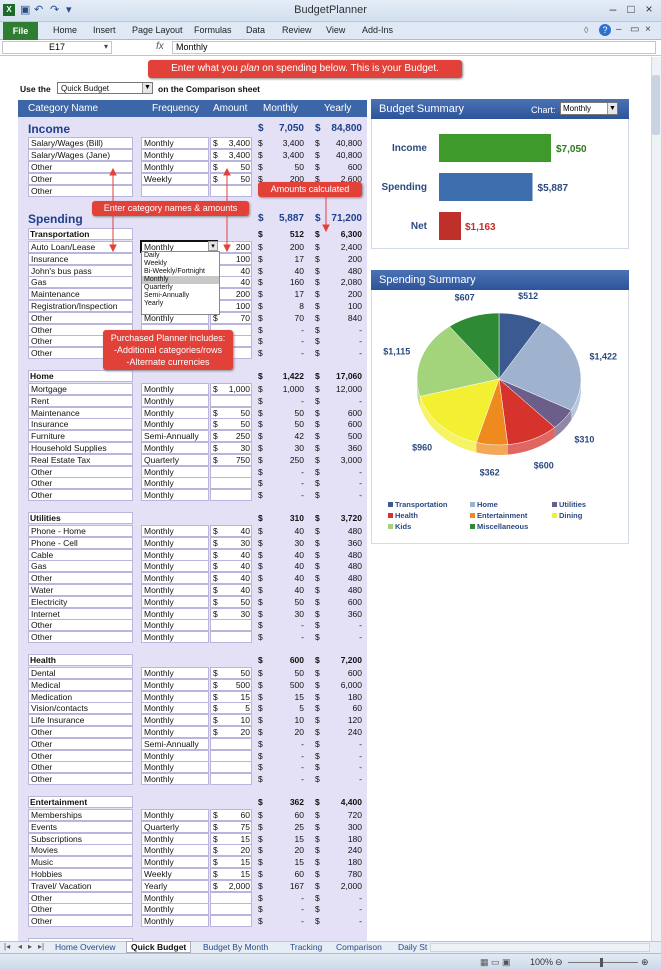 The height and width of the screenshot is (970, 661). Describe the element at coordinates (20, 31) in the screenshot. I see `tab-file: File` at that location.